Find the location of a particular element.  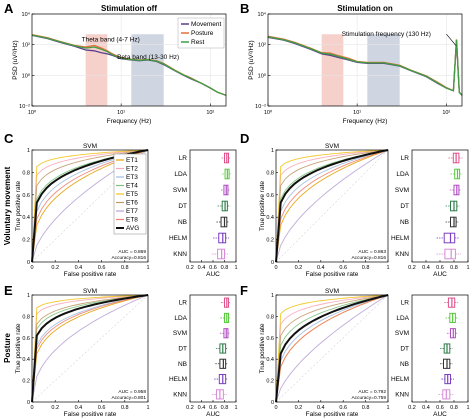

psd-line-posture is located at coordinates (365, 65).